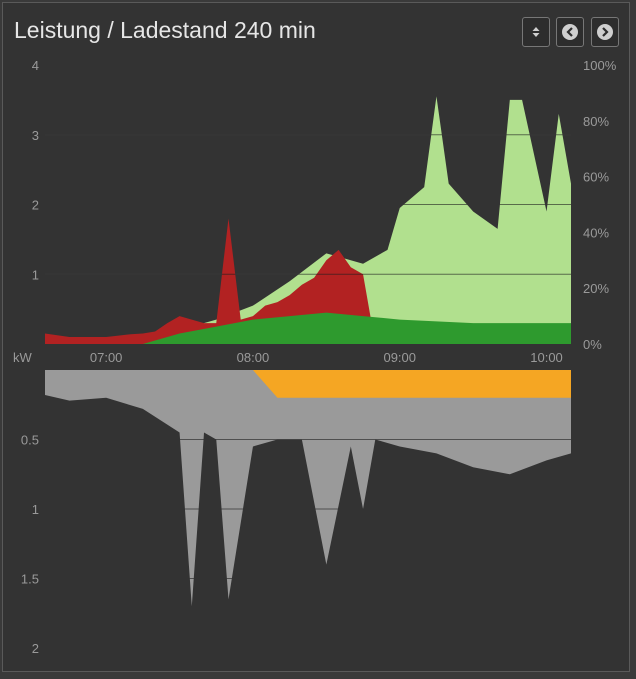 The height and width of the screenshot is (679, 636). What do you see at coordinates (30, 579) in the screenshot?
I see `y-tick-label: 1.5` at bounding box center [30, 579].